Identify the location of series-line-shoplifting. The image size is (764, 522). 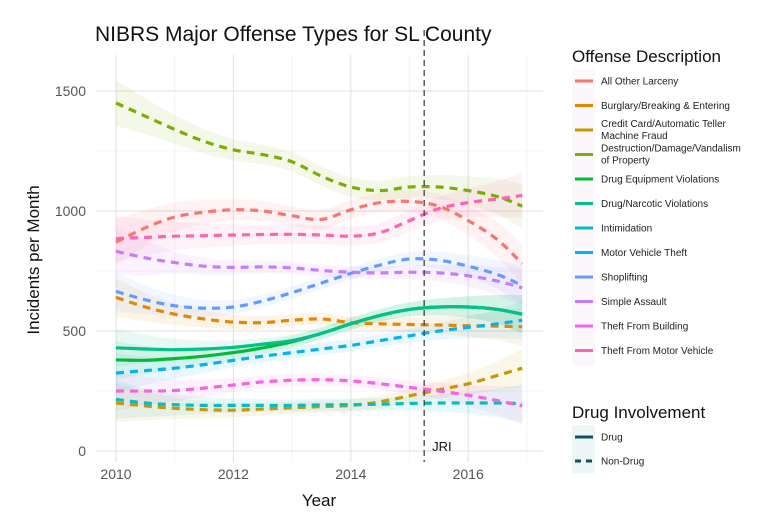
(319, 283).